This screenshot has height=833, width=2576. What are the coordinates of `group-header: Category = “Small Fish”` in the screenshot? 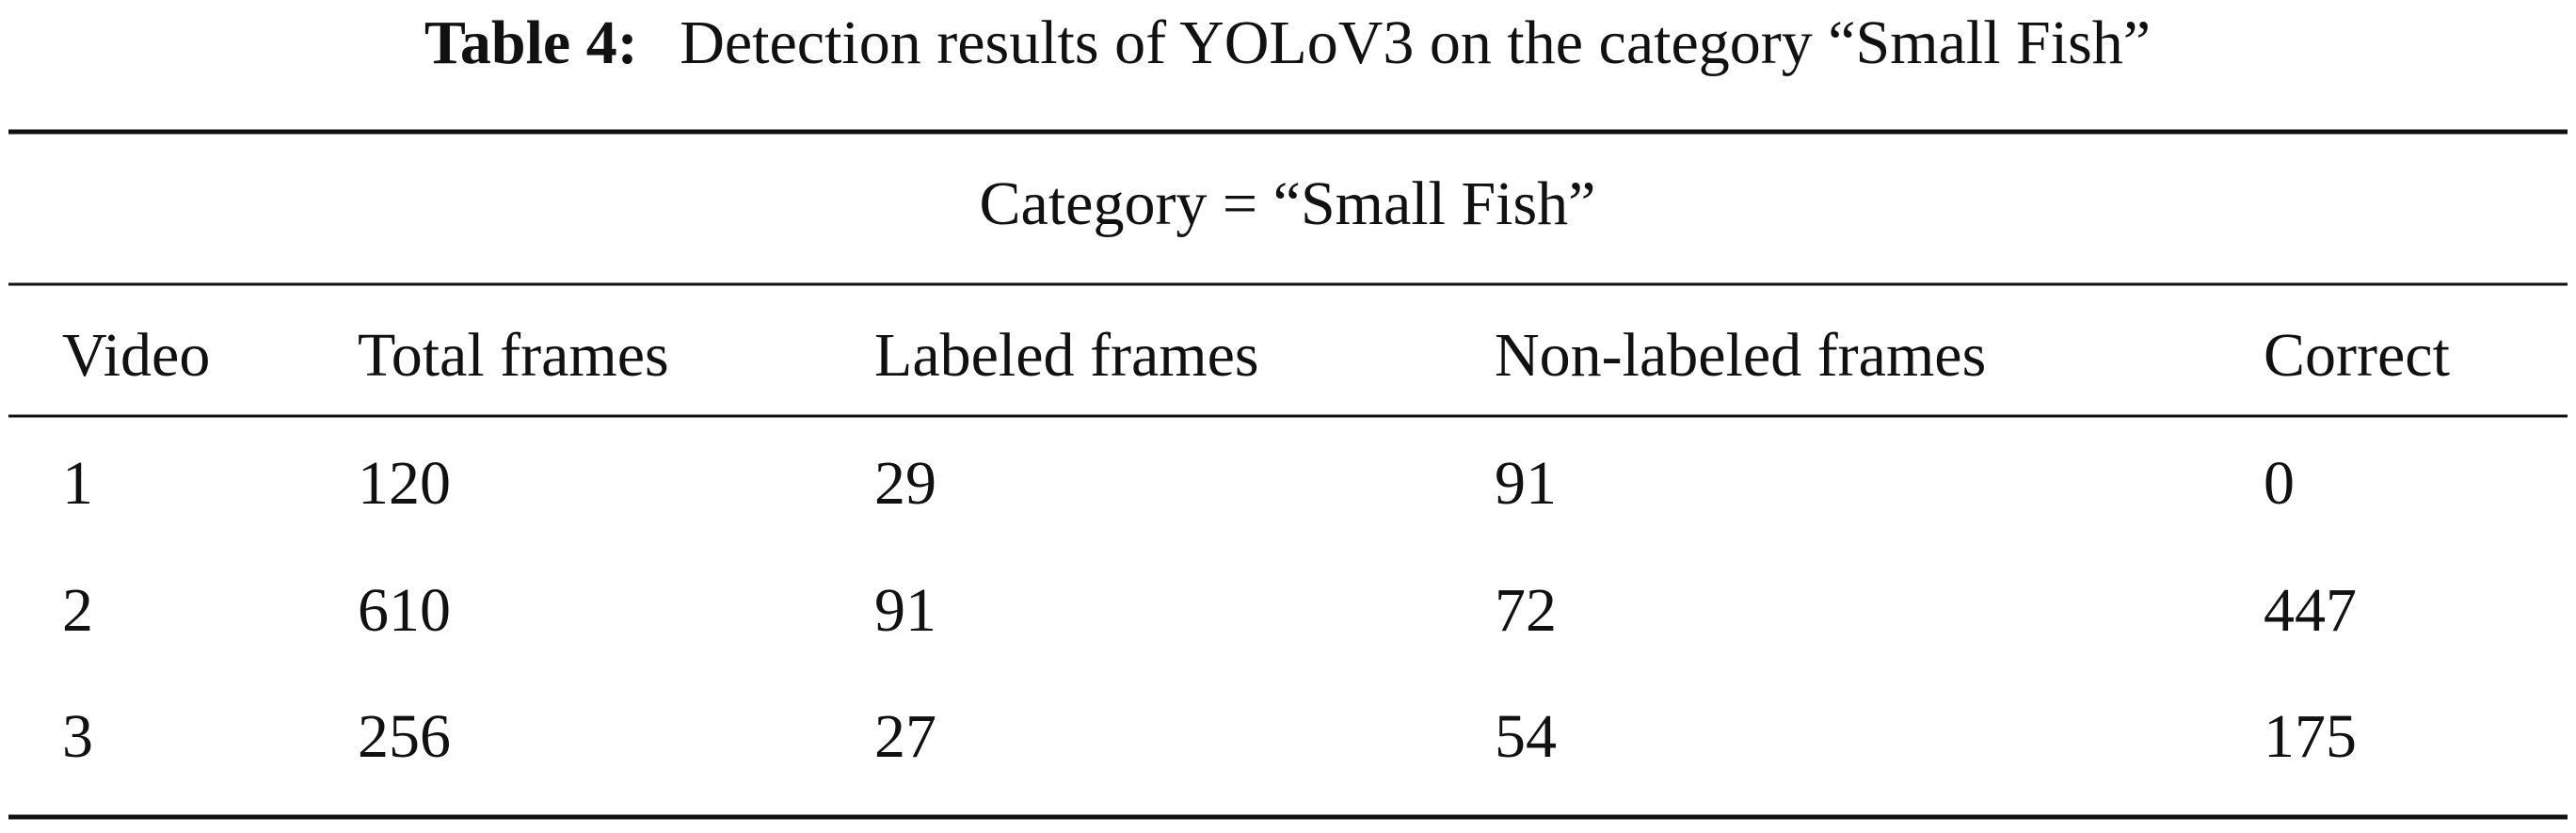 It's located at (1288, 204).